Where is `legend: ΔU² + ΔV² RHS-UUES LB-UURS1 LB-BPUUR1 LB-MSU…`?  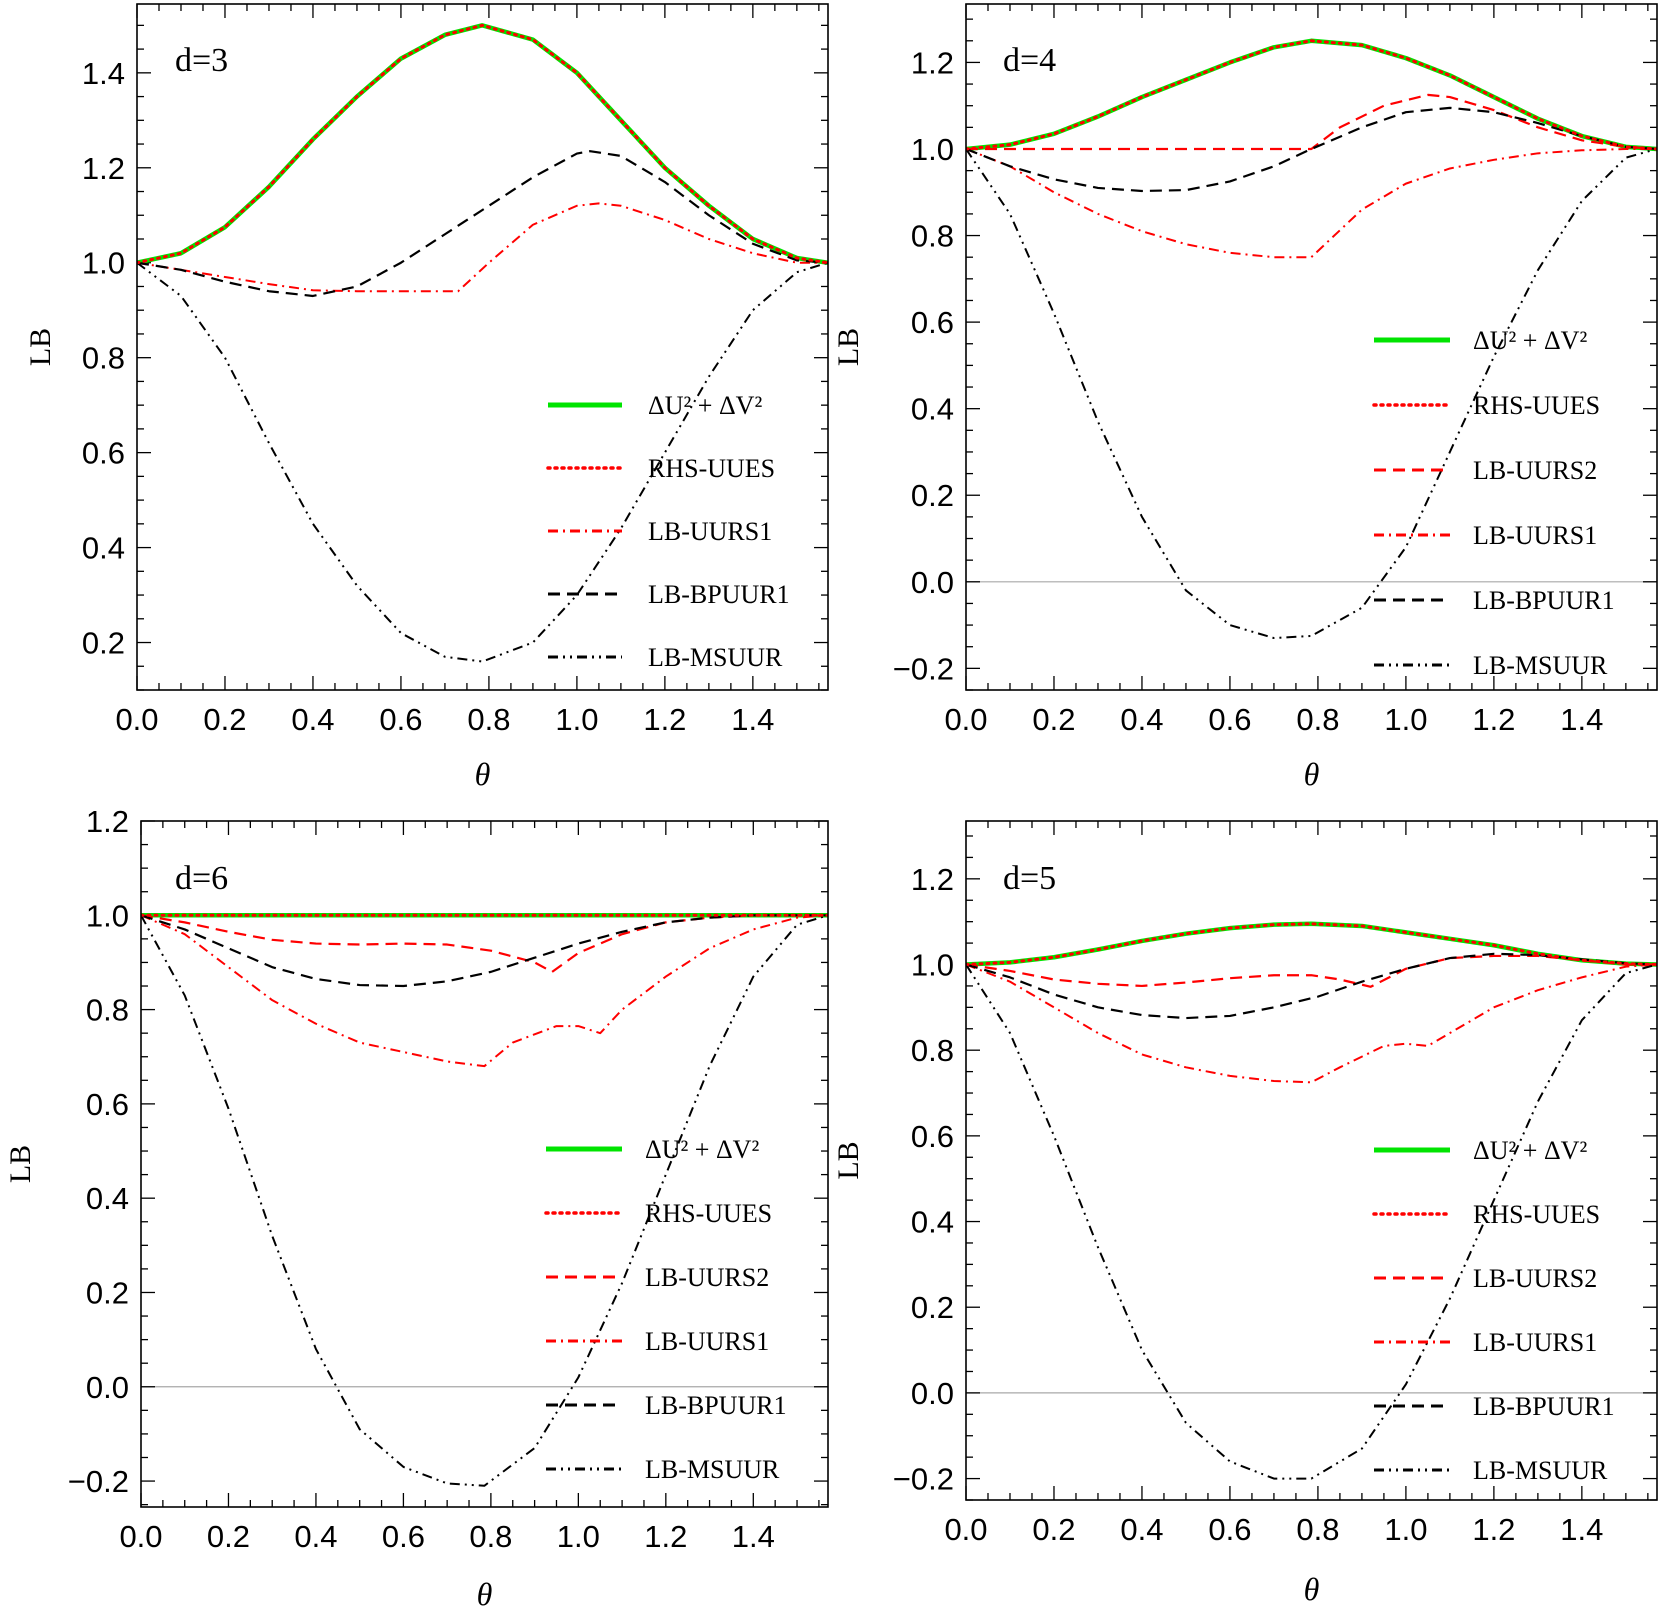
legend: ΔU² + ΔV² RHS-UUES LB-UURS1 LB-BPUUR1 LB-MSU… is located at coordinates (668, 531).